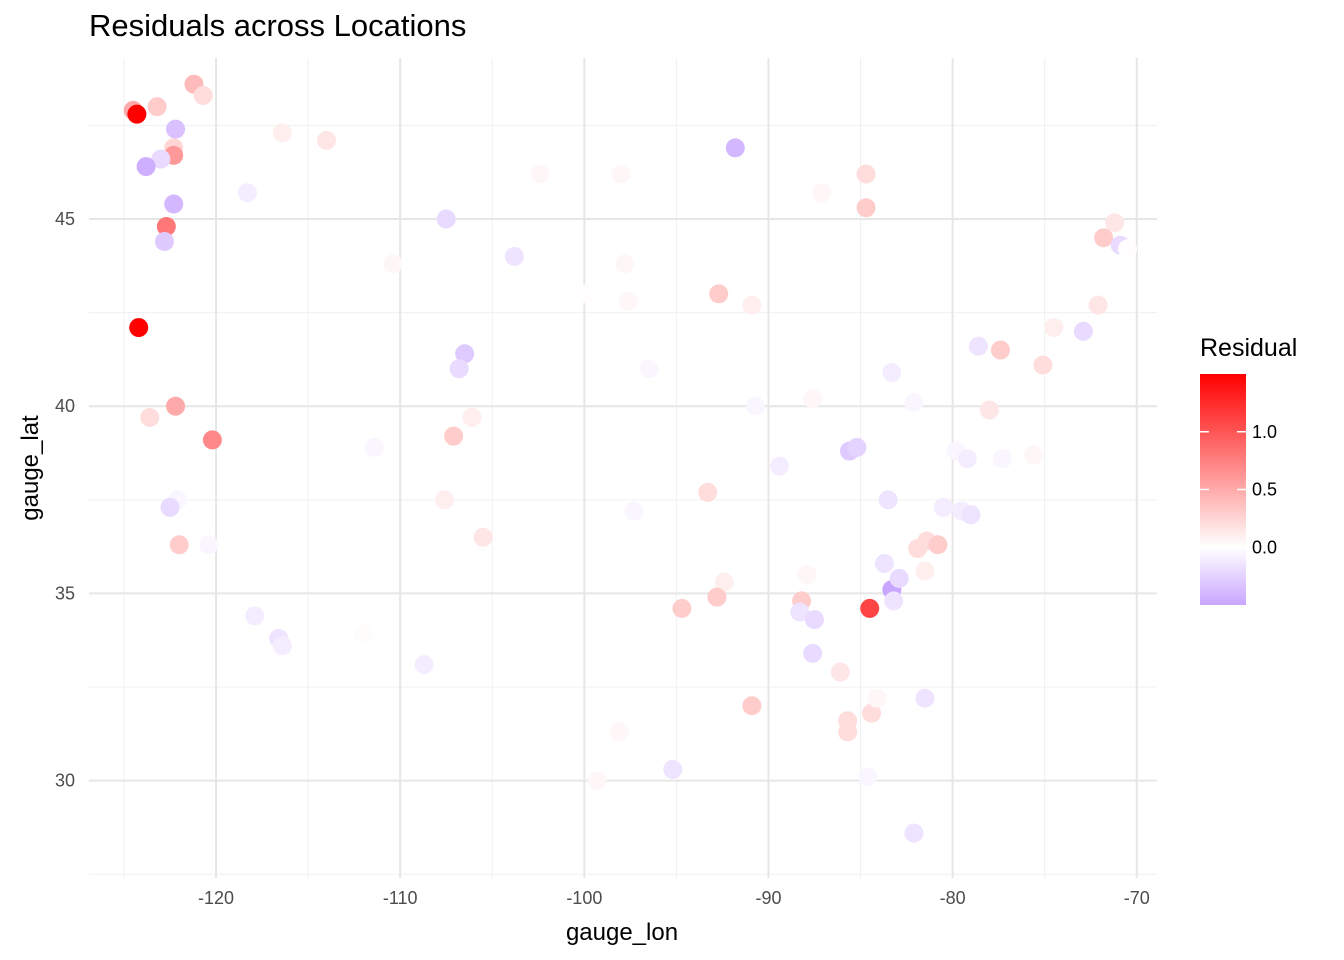 The width and height of the screenshot is (1344, 960). I want to click on x-tick-label: -110, so click(400, 898).